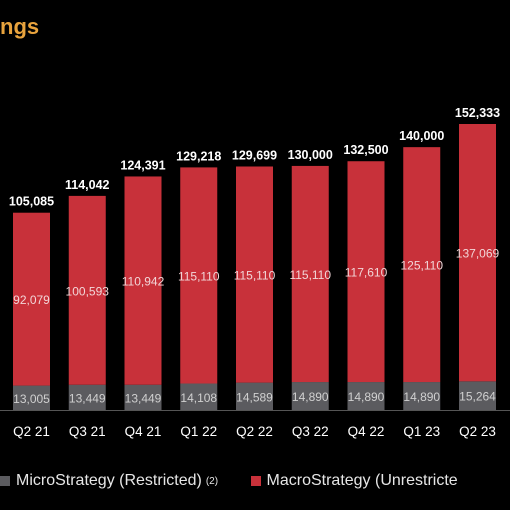 This screenshot has height=510, width=510. What do you see at coordinates (421, 431) in the screenshot?
I see `x-tick-label: Q1 23` at bounding box center [421, 431].